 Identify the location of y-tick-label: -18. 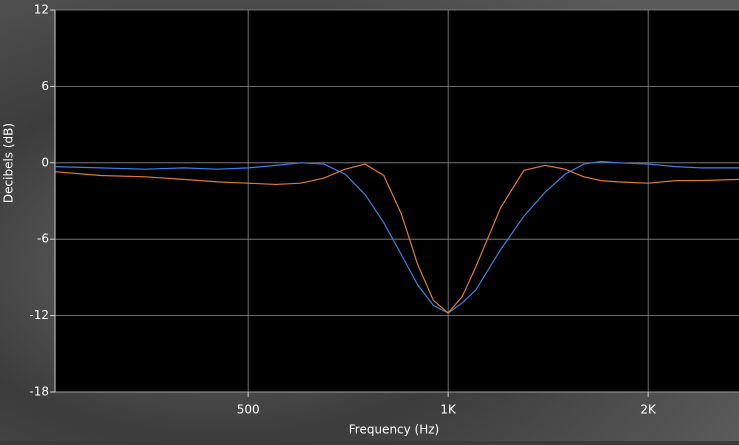
(39, 392).